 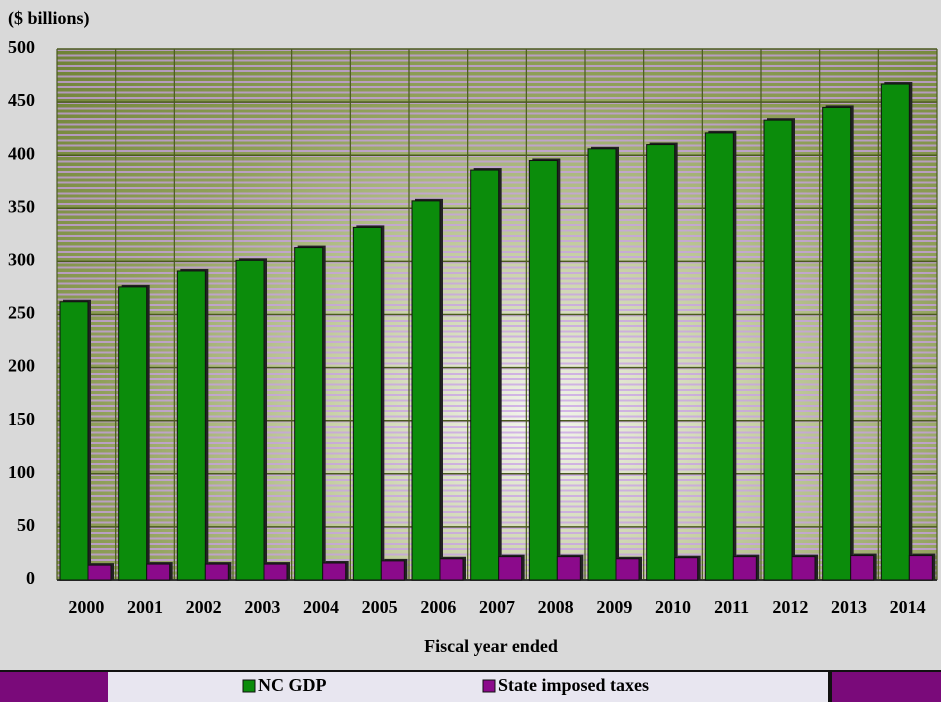 I want to click on x-tick-label: 2010, so click(x=673, y=607).